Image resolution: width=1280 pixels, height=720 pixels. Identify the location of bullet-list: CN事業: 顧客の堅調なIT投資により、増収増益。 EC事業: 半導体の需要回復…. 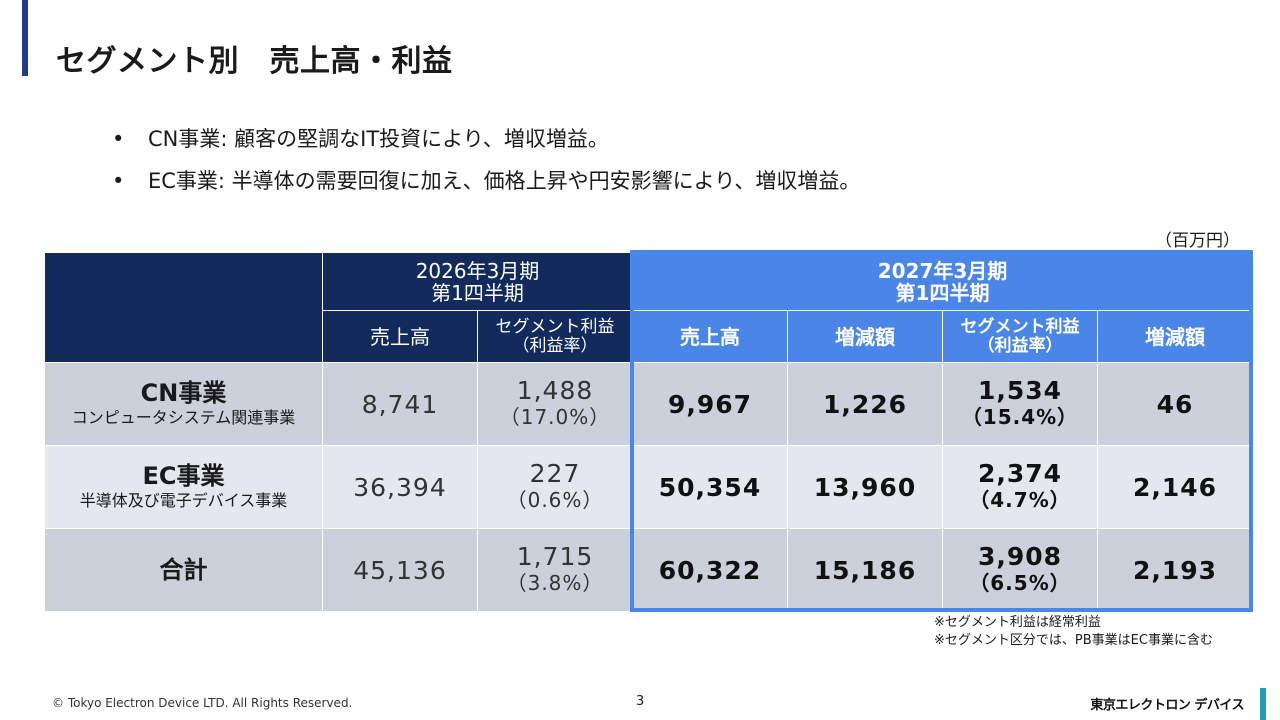
(486, 160).